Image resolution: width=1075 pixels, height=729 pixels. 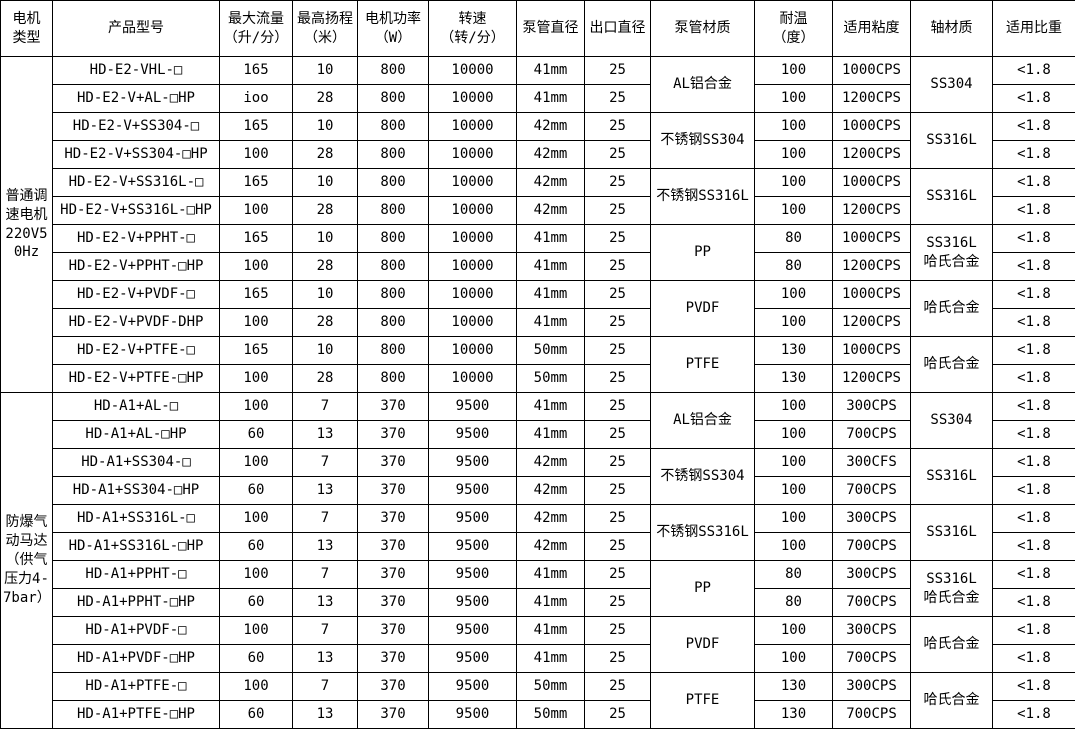 I want to click on cell-model: HD-A1+PTFE-□HP, so click(x=136, y=715).